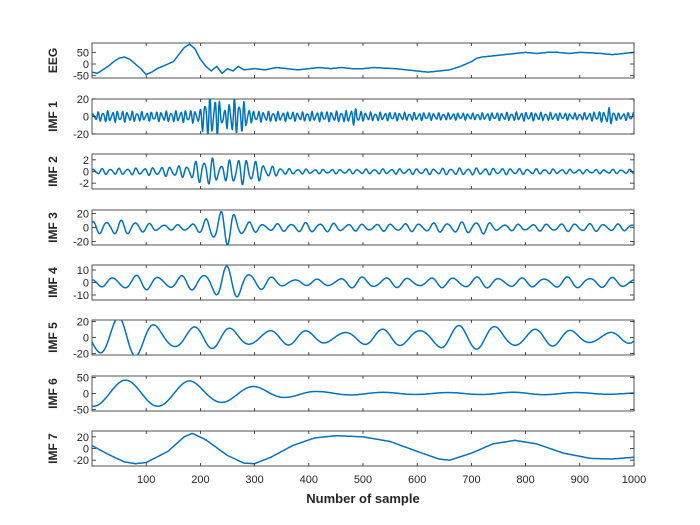 This screenshot has height=525, width=700. What do you see at coordinates (417, 480) in the screenshot?
I see `x-tick-label: 600` at bounding box center [417, 480].